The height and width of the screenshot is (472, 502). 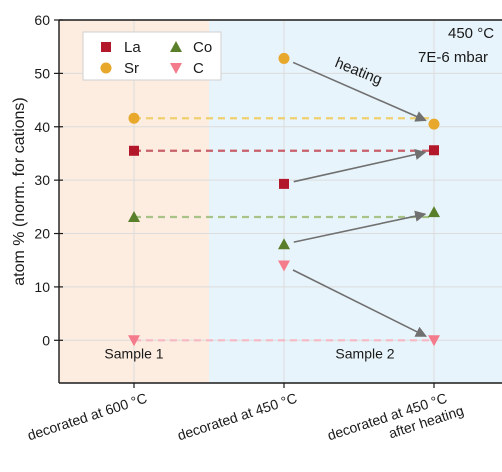 What do you see at coordinates (42, 234) in the screenshot?
I see `y-tick-label: 20` at bounding box center [42, 234].